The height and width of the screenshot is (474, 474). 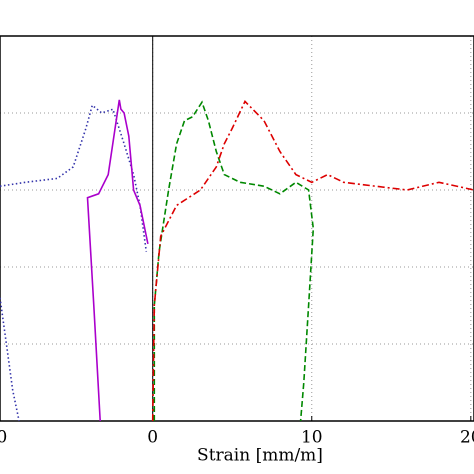 What do you see at coordinates (3, 438) in the screenshot?
I see `x-tick-label: -10` at bounding box center [3, 438].